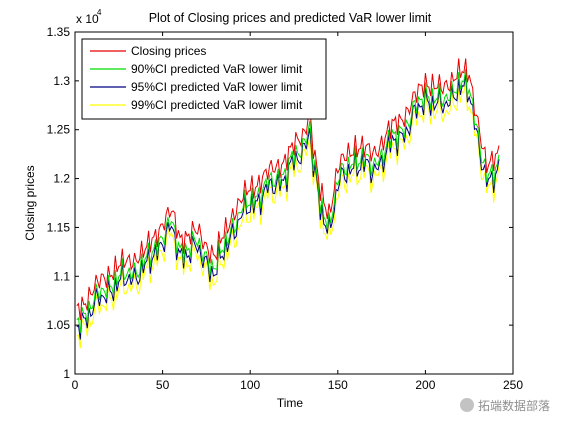 This screenshot has height=422, width=562. I want to click on x-axis-label: Time, so click(290, 403).